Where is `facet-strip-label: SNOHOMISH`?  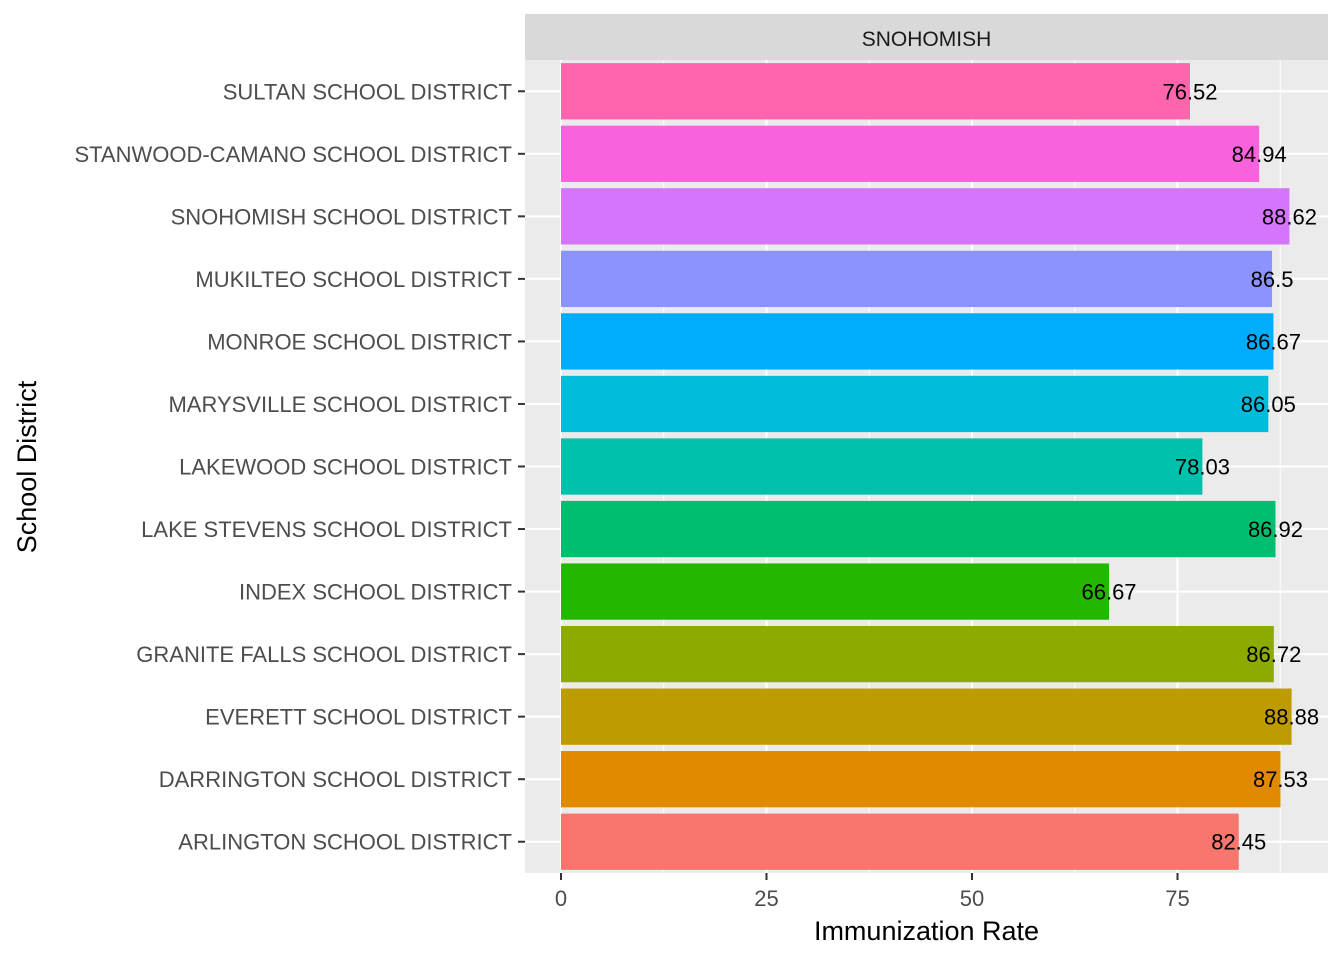
facet-strip-label: SNOHOMISH is located at coordinates (927, 39).